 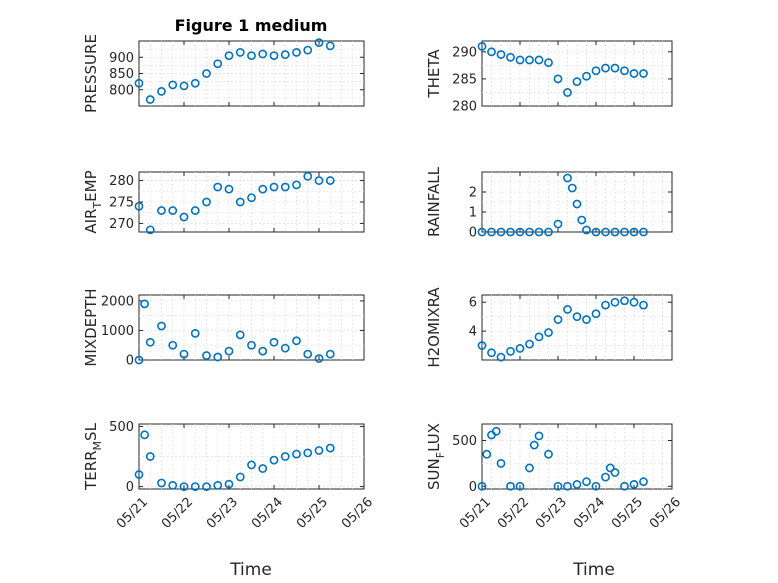 I want to click on panel-2-ytick-label: 285, so click(x=464, y=79).